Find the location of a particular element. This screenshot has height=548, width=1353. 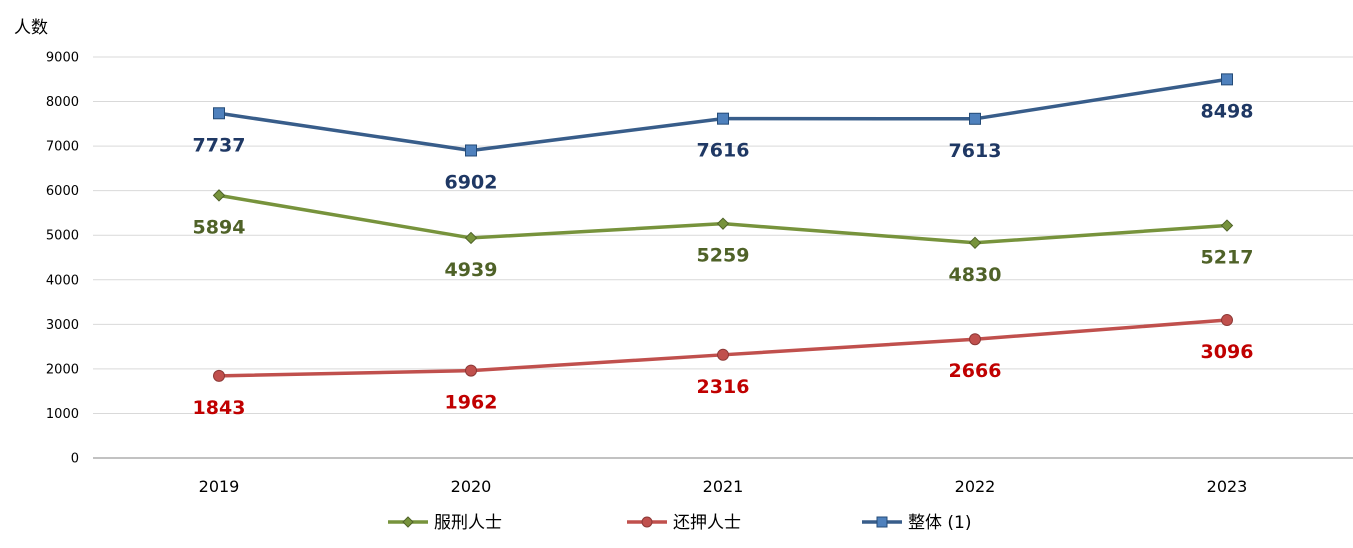

legend-label: 服刑人士 is located at coordinates (468, 523).